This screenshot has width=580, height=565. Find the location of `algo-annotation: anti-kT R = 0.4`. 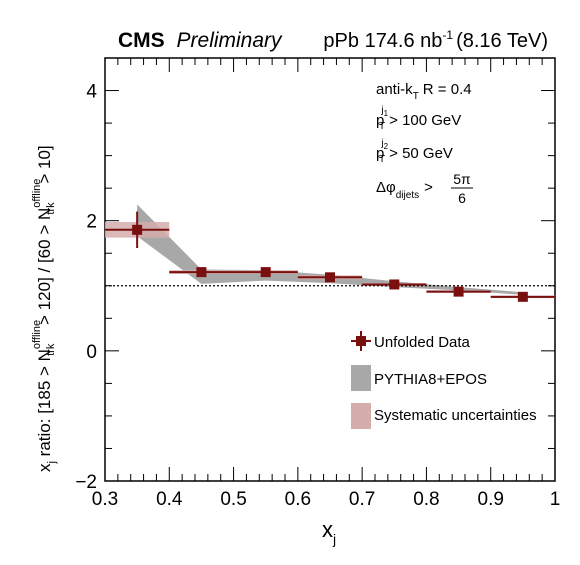

algo-annotation: anti-kT R = 0.4 is located at coordinates (424, 91).